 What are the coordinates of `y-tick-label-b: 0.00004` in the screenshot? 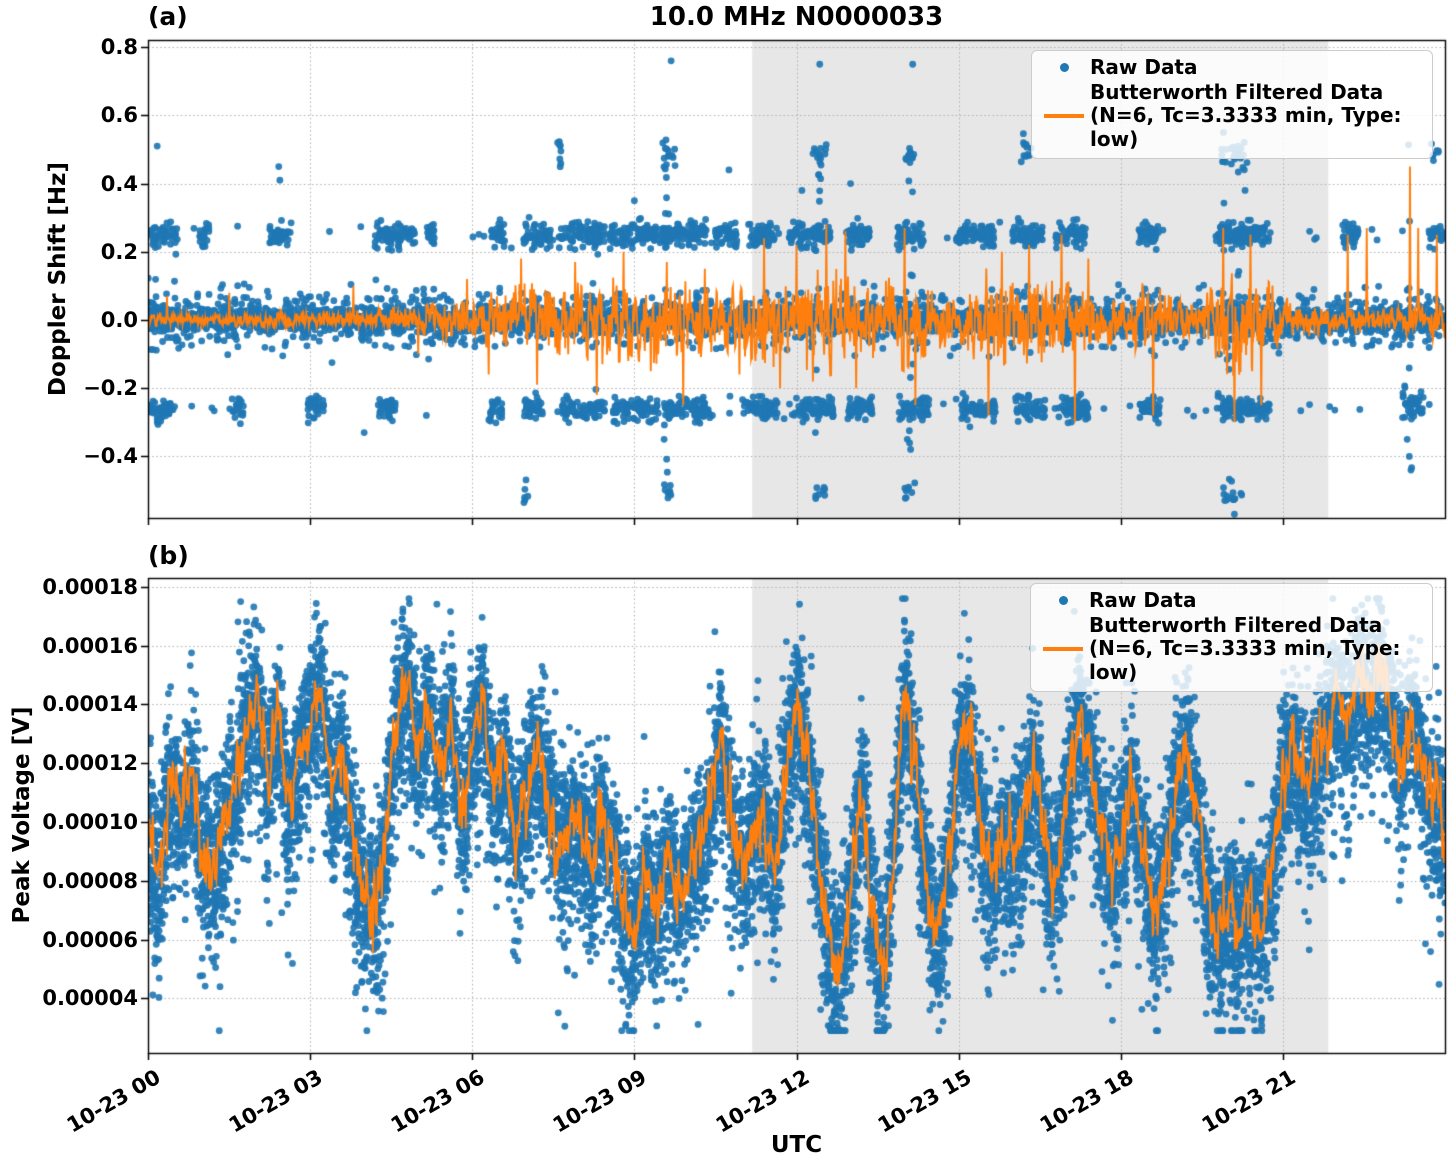 It's located at (90, 998).